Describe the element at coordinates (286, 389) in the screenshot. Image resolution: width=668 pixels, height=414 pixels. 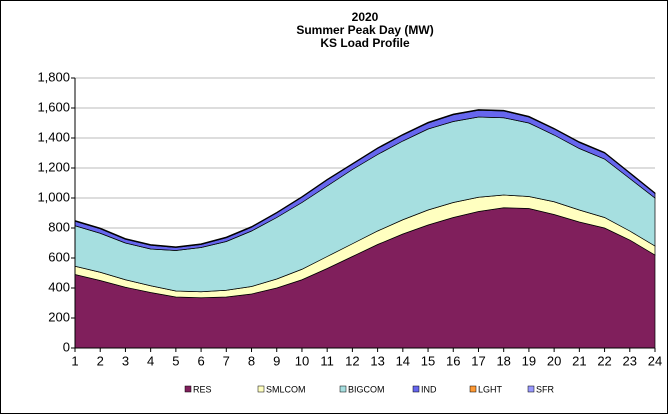
I see `legend-label: SMLCOM` at that location.